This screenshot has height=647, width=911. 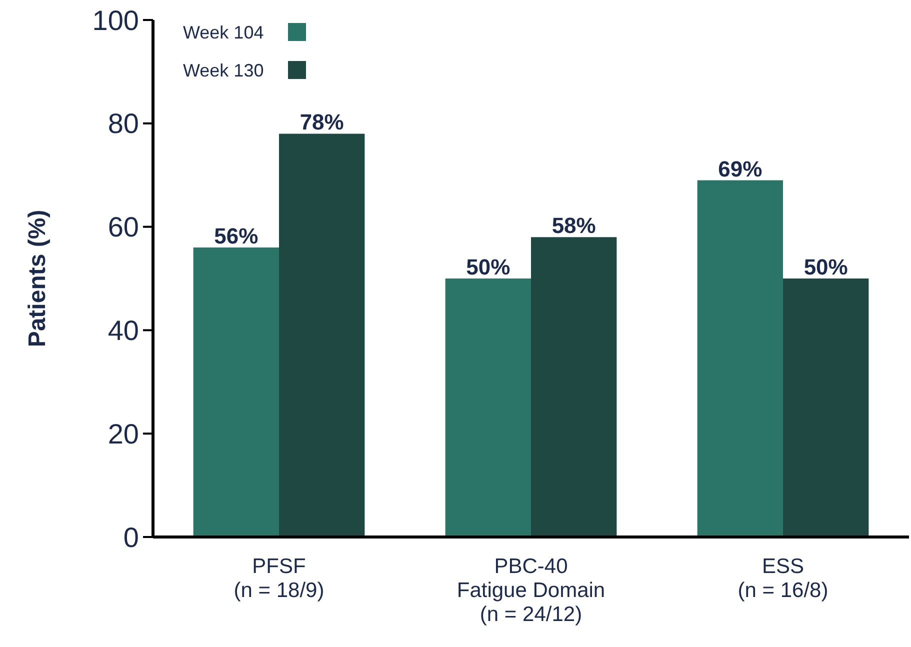 What do you see at coordinates (223, 32) in the screenshot?
I see `legend-label: Week 104` at bounding box center [223, 32].